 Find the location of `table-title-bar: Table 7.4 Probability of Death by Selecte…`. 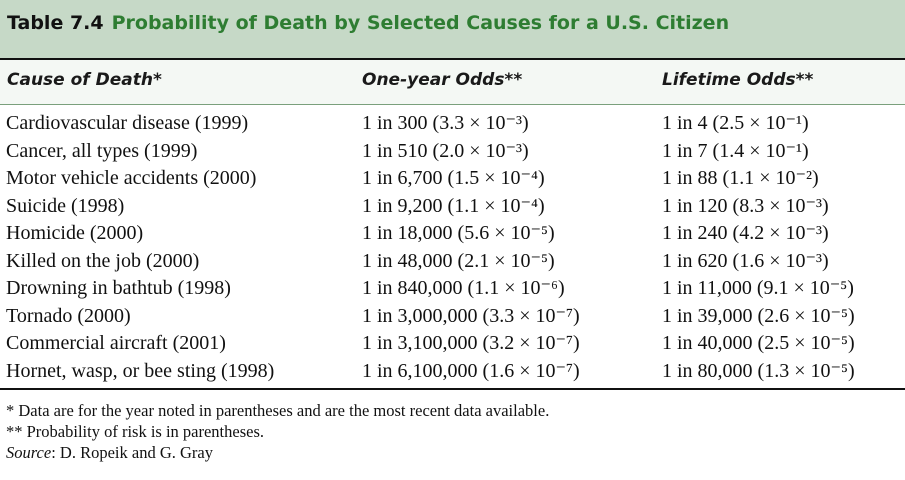

table-title-bar: Table 7.4 Probability of Death by Selecte… is located at coordinates (452, 30).